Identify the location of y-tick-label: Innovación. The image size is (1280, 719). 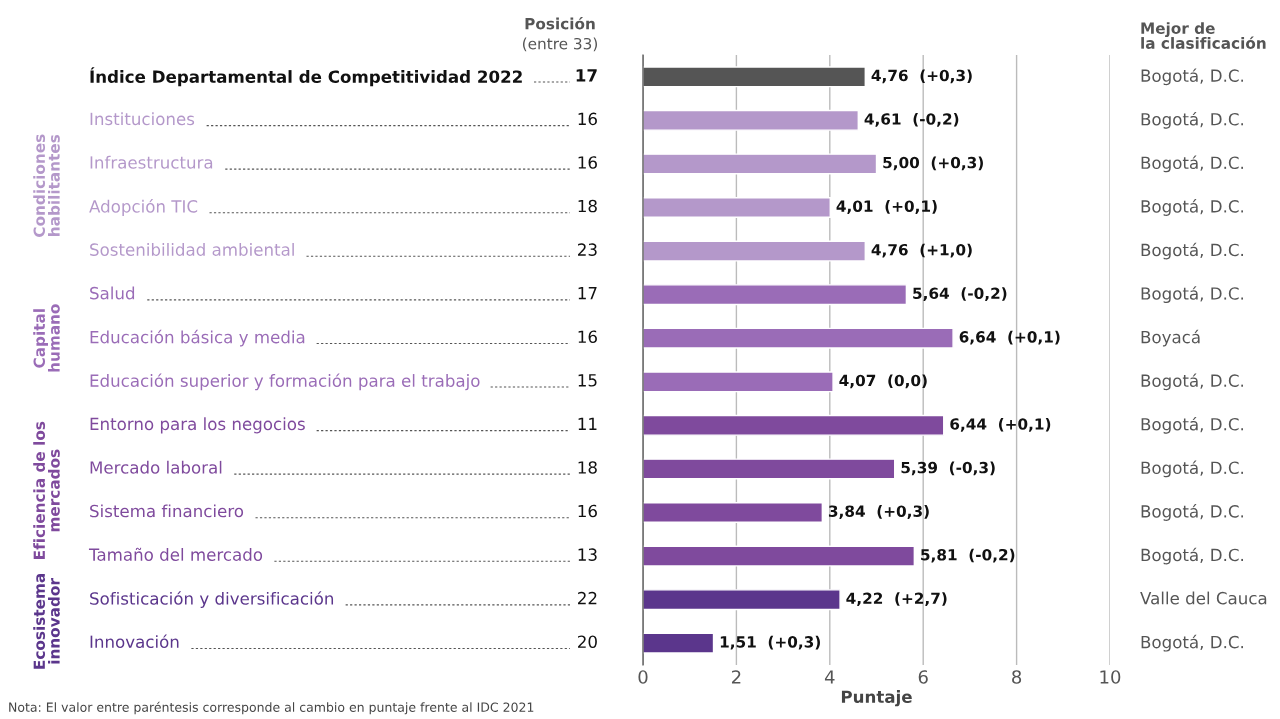
(134, 641).